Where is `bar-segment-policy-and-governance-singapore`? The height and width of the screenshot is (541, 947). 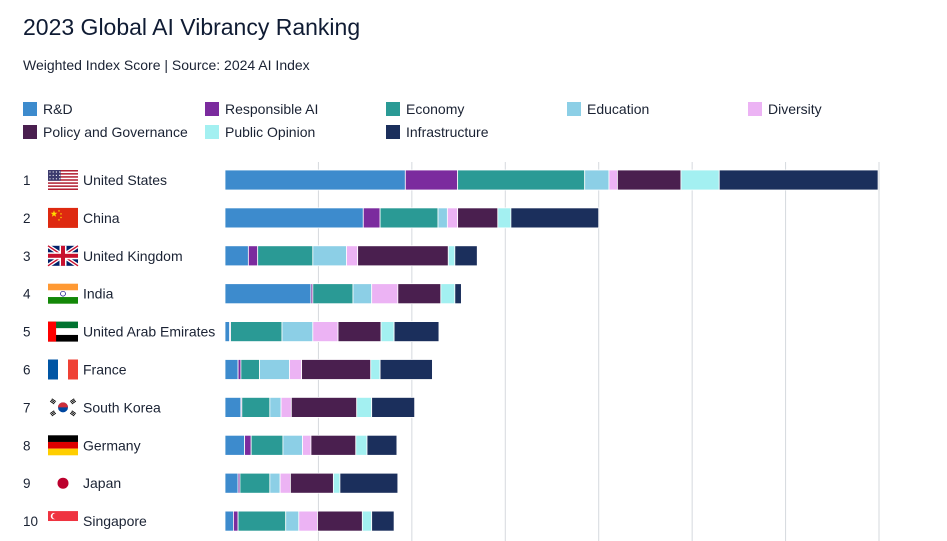 bar-segment-policy-and-governance-singapore is located at coordinates (340, 521).